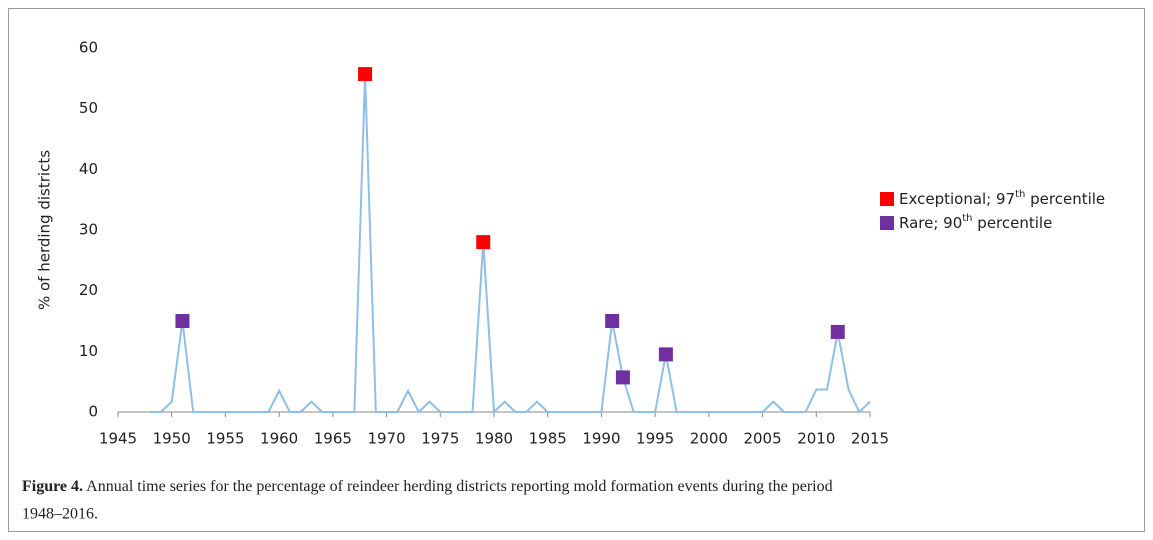  I want to click on y-tick-label: 20, so click(88, 290).